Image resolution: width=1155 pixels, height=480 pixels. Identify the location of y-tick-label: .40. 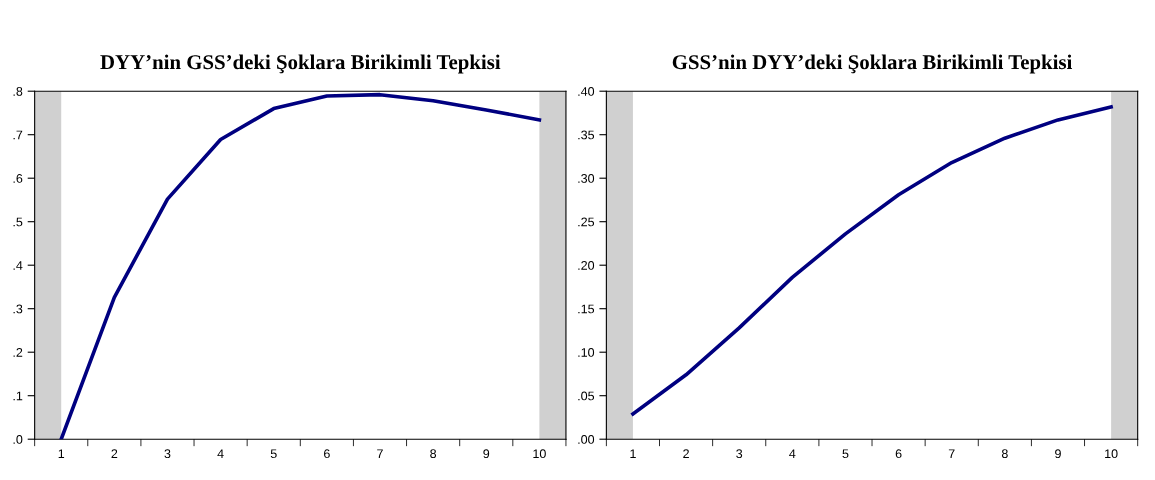
(586, 91).